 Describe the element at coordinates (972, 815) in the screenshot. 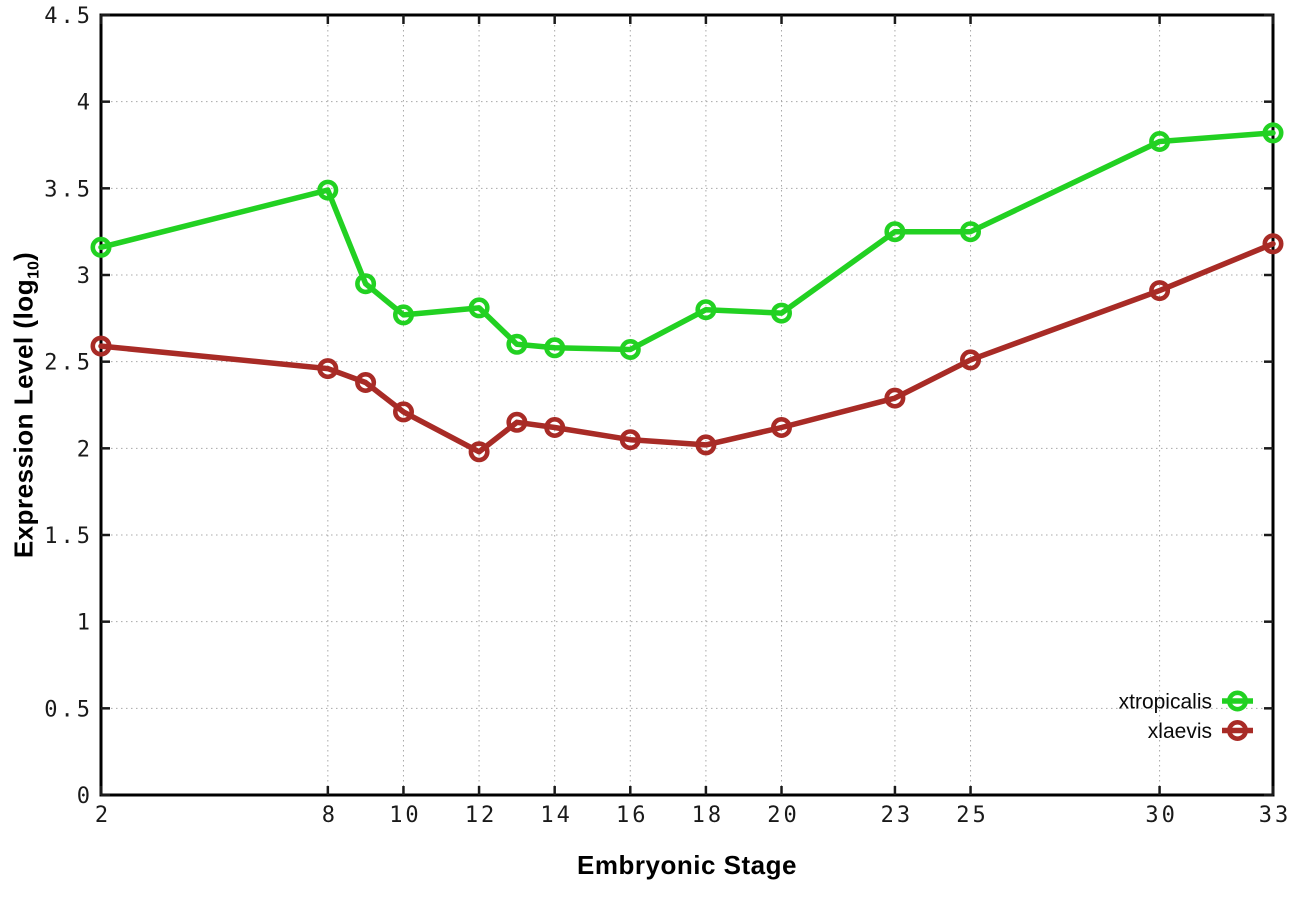

I see `x-tick-label: 25` at that location.